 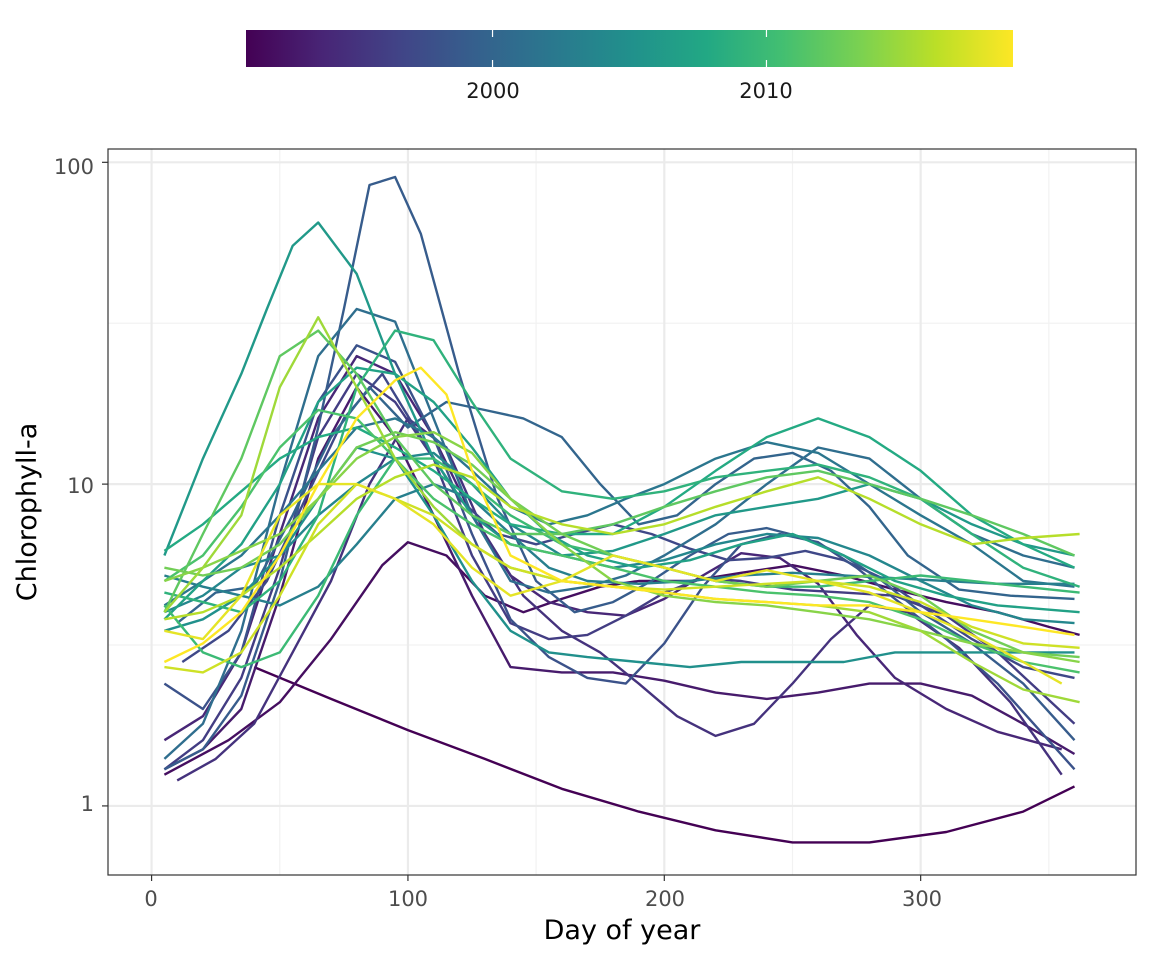 I want to click on colorbar-legend: 2000 2010, so click(x=629, y=66).